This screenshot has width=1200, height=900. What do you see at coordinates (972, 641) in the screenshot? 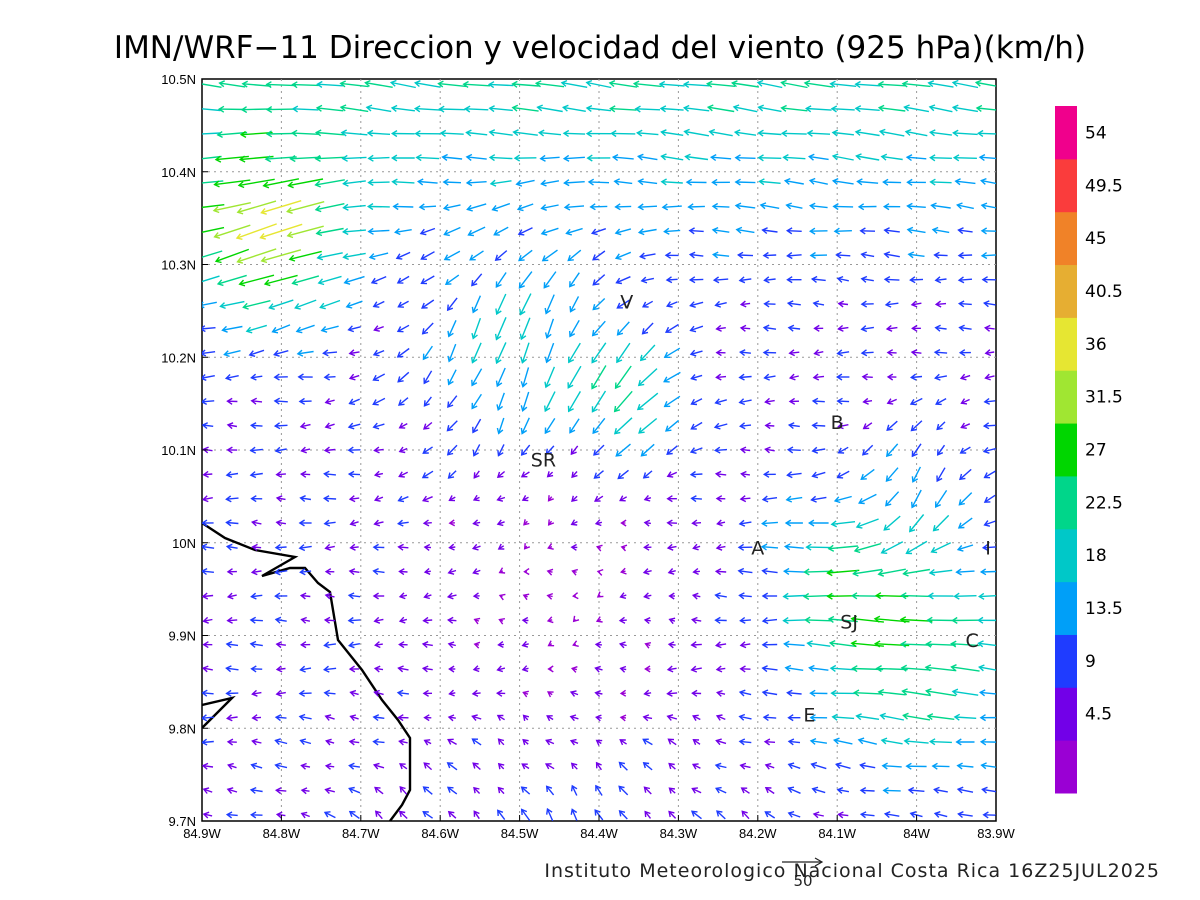
I see `place-label: C` at bounding box center [972, 641].